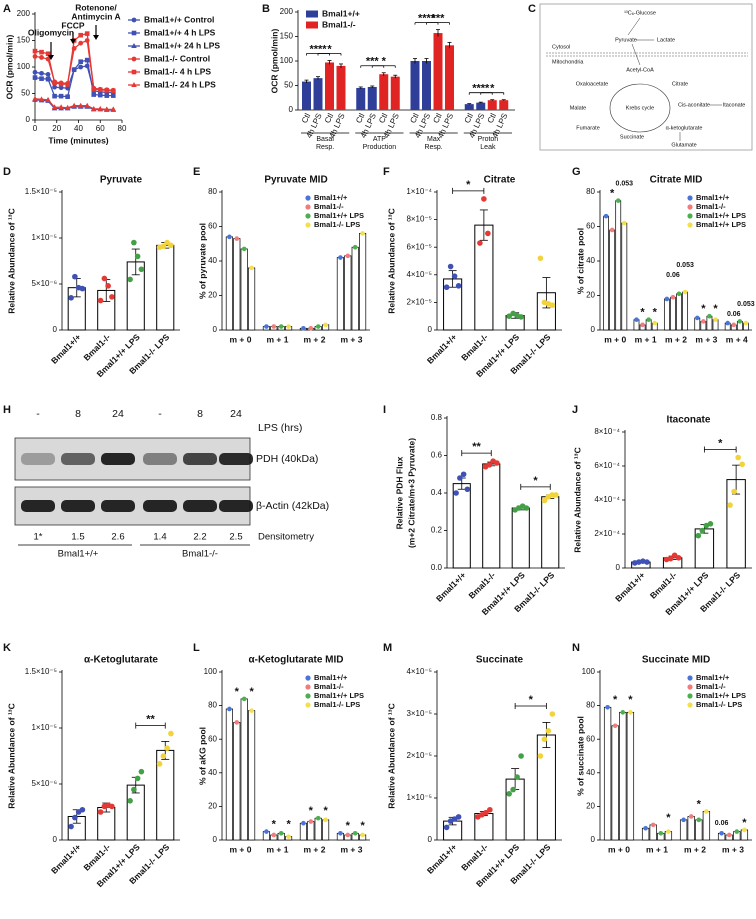 Image resolution: width=756 pixels, height=919 pixels. I want to click on chart-title: Succinate, so click(500, 660).